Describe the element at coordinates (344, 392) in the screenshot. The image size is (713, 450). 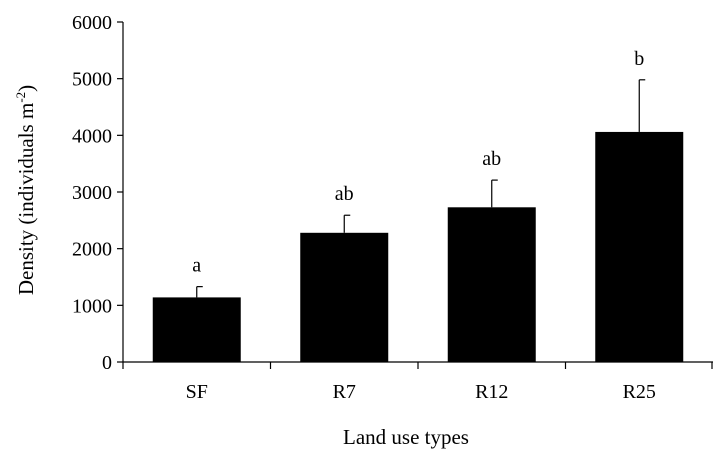
I see `x-tick-label: R7` at that location.